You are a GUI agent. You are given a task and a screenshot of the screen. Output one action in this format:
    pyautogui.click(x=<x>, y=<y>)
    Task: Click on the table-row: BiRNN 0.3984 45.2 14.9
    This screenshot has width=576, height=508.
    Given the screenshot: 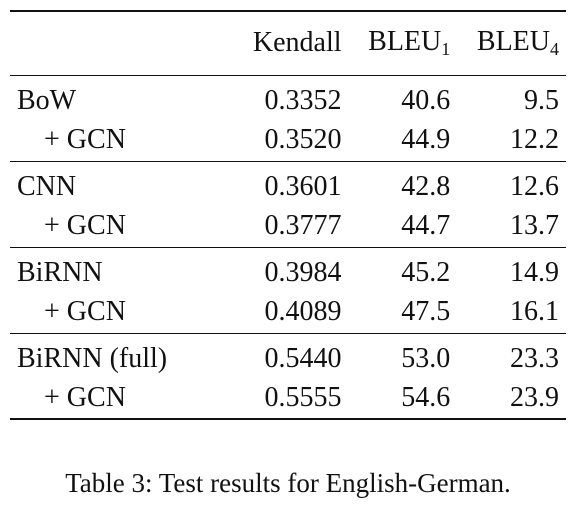 What is the action you would take?
    pyautogui.click(x=288, y=270)
    